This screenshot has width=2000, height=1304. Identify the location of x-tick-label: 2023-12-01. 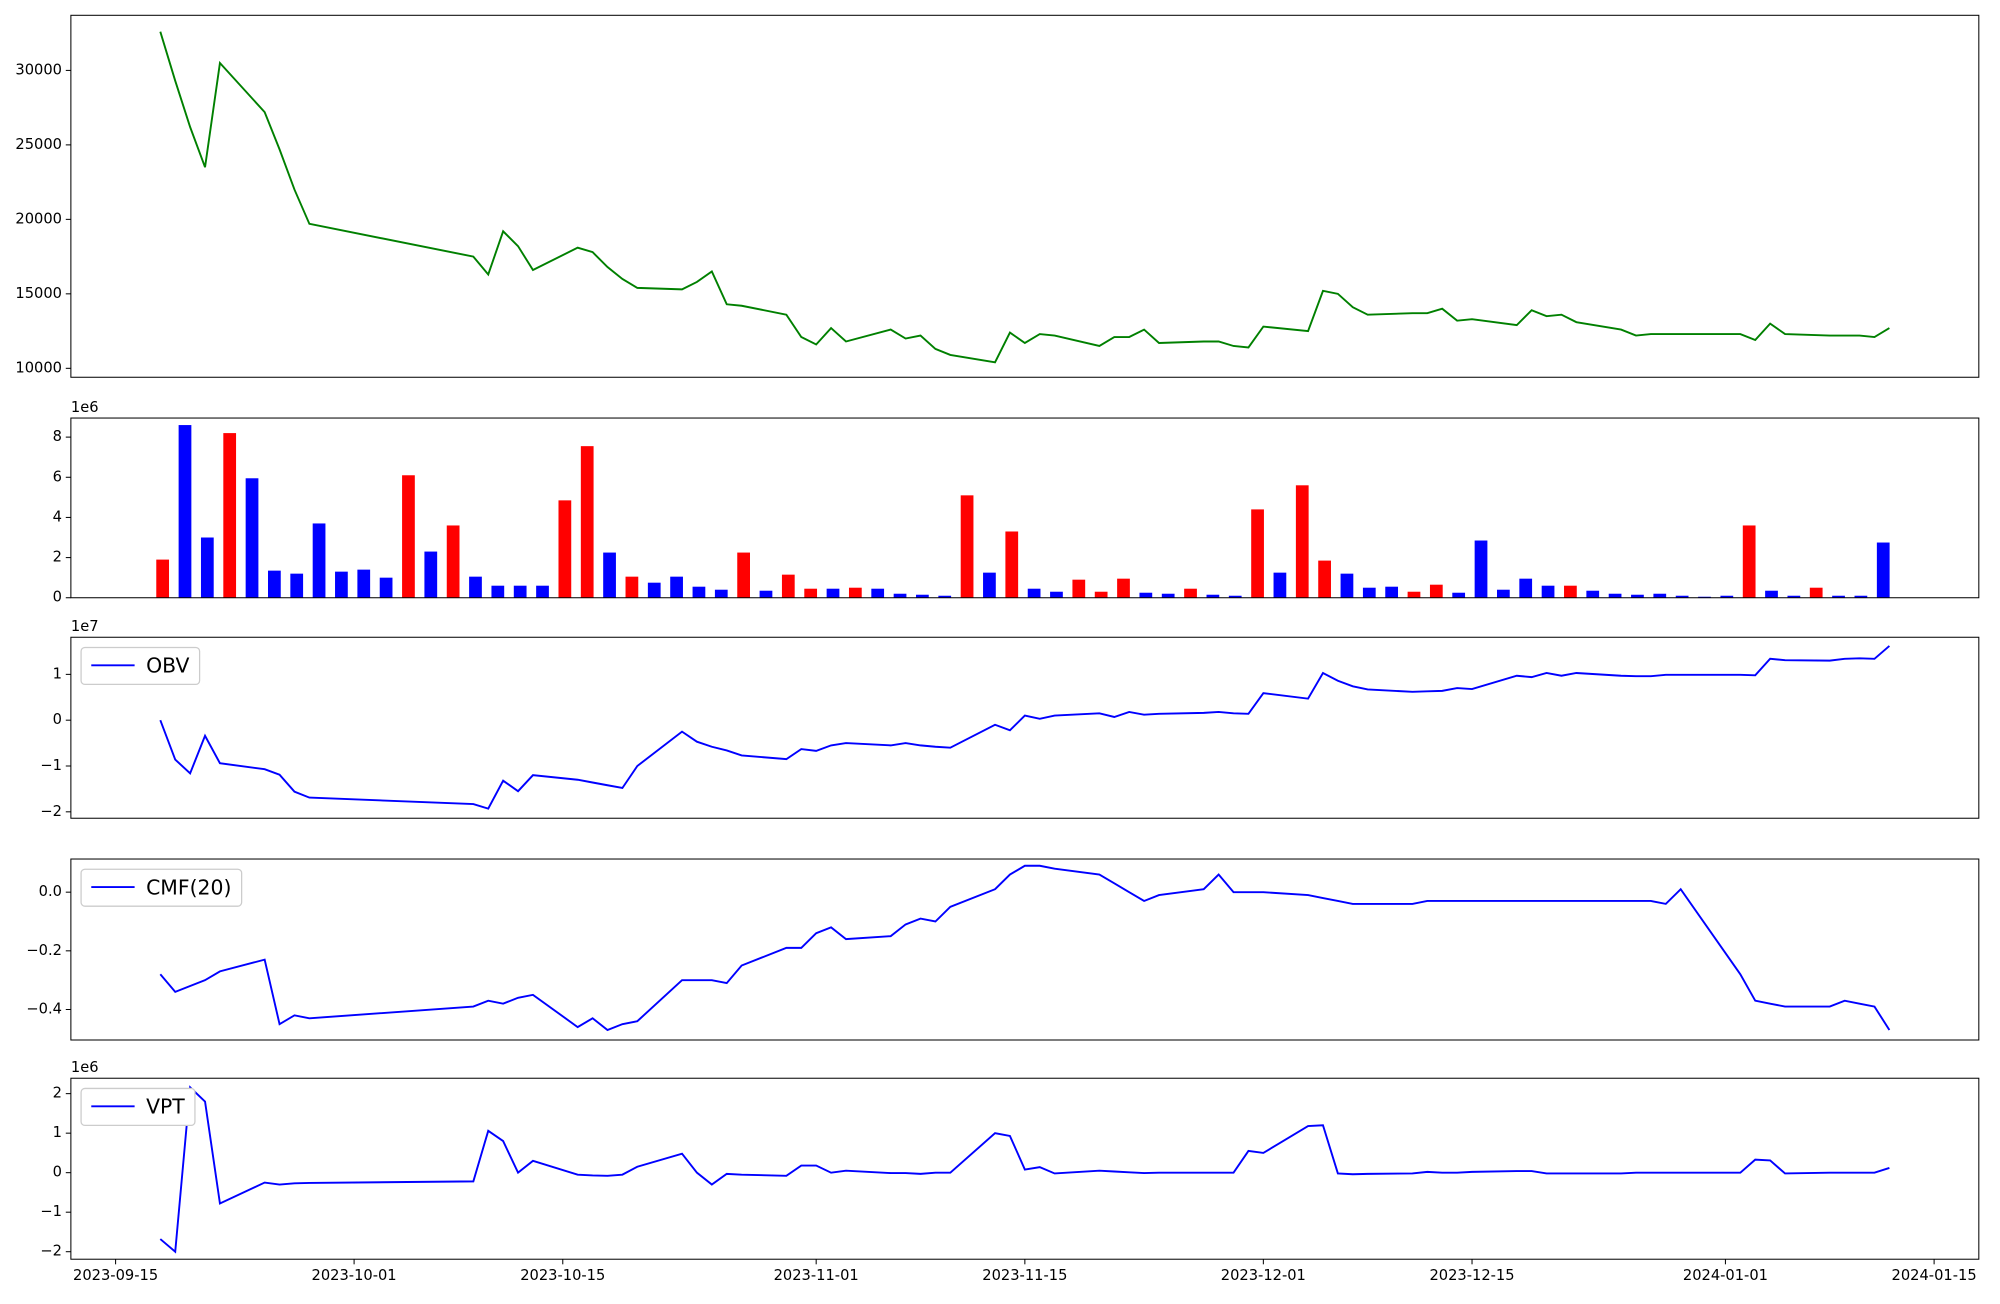
(1263, 1275).